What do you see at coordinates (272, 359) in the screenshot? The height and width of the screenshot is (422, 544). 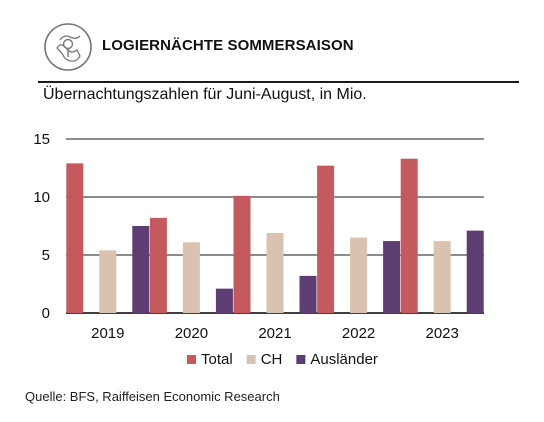 I see `legend-label: CH` at bounding box center [272, 359].